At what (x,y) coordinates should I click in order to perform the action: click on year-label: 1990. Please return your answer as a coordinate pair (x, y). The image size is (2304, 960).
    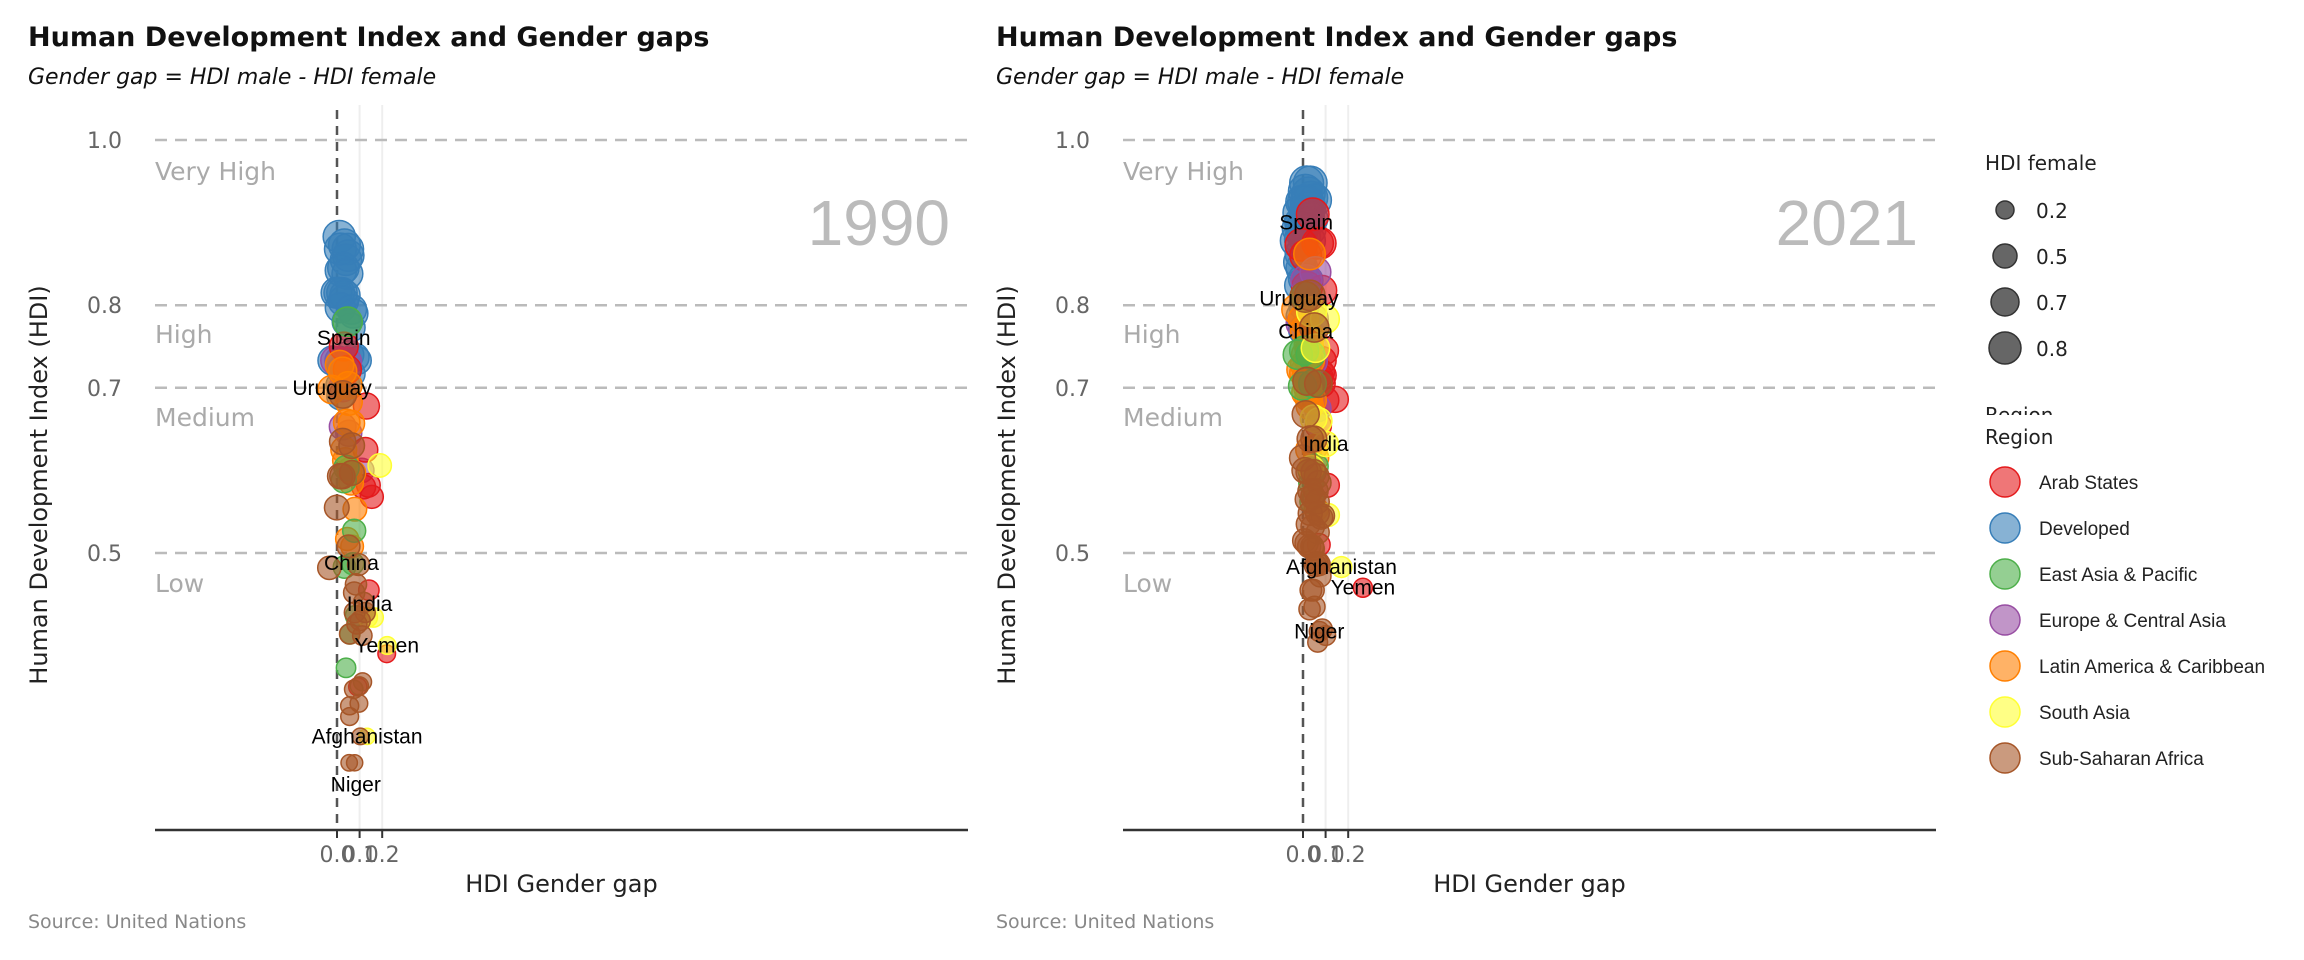
    Looking at the image, I should click on (879, 223).